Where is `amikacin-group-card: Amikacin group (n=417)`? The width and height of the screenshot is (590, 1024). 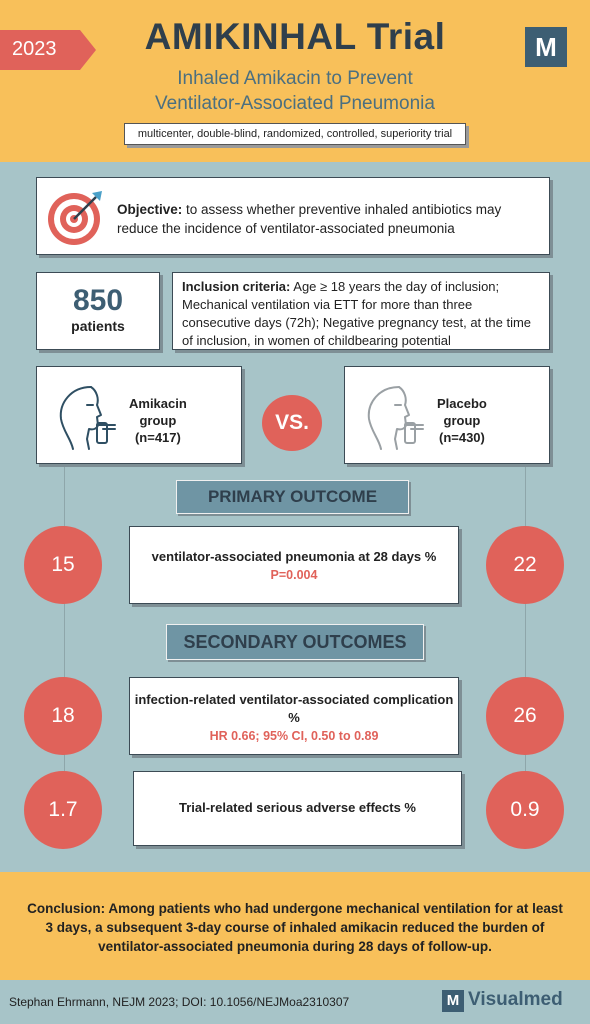 amikacin-group-card: Amikacin group (n=417) is located at coordinates (139, 415).